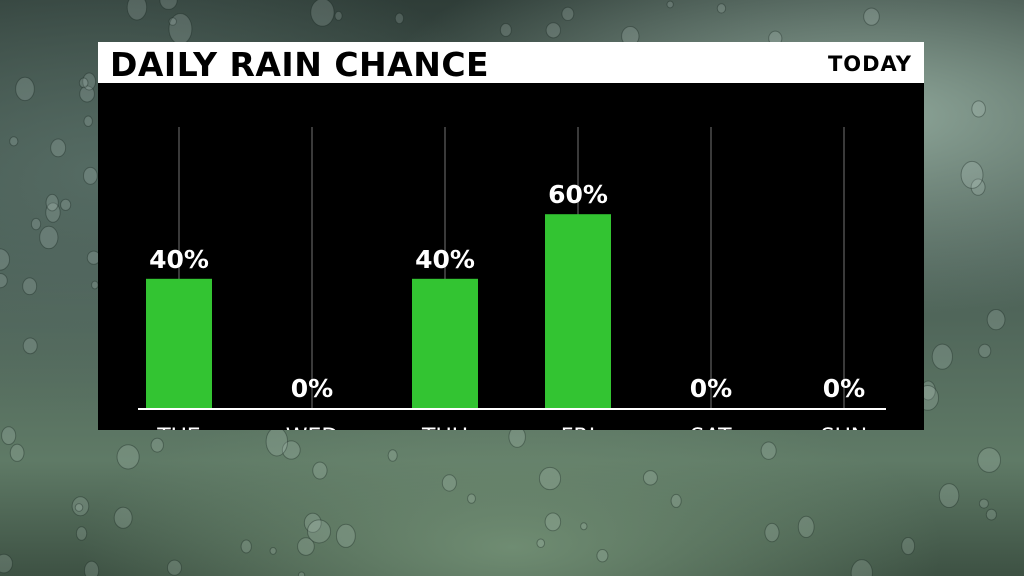 This screenshot has width=1024, height=576. Describe the element at coordinates (312, 427) in the screenshot. I see `x-tick-label-wed: WED` at that location.